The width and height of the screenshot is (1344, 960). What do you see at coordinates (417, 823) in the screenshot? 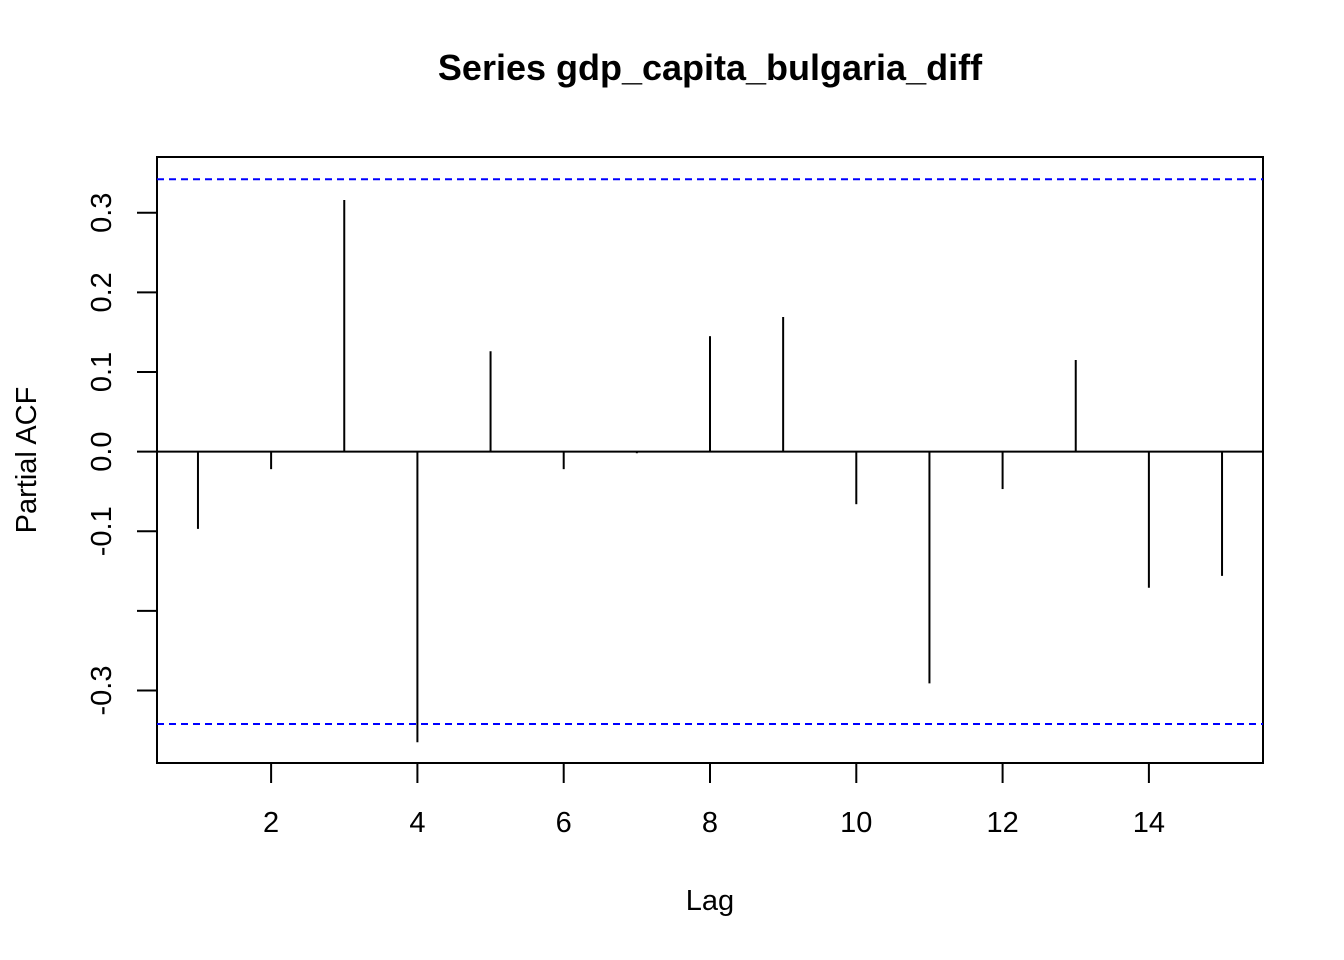
I see `x-tick-label-4: 4` at bounding box center [417, 823].